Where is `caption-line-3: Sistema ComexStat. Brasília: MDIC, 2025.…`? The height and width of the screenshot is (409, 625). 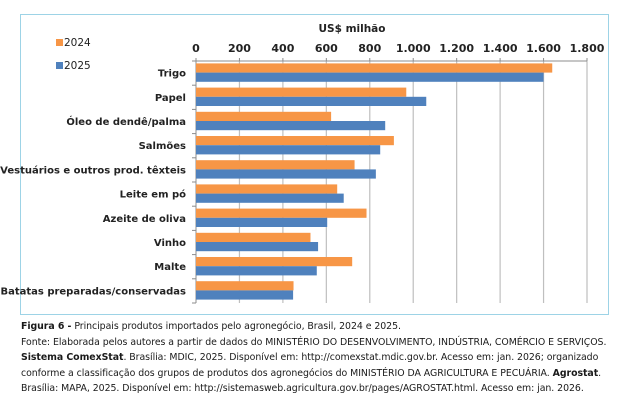 caption-line-3: Sistema ComexStat. Brasília: MDIC, 2025.… is located at coordinates (321, 358).